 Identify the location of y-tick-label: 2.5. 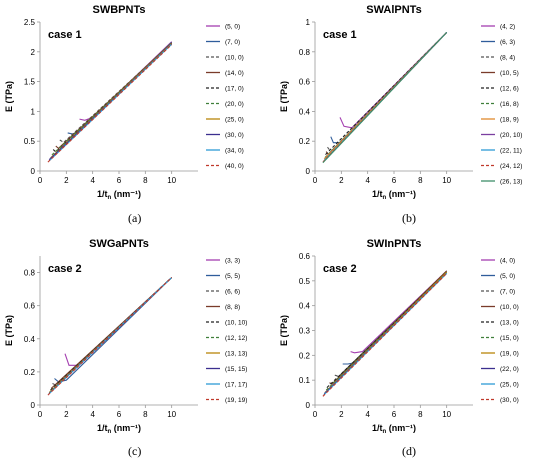
(30, 22).